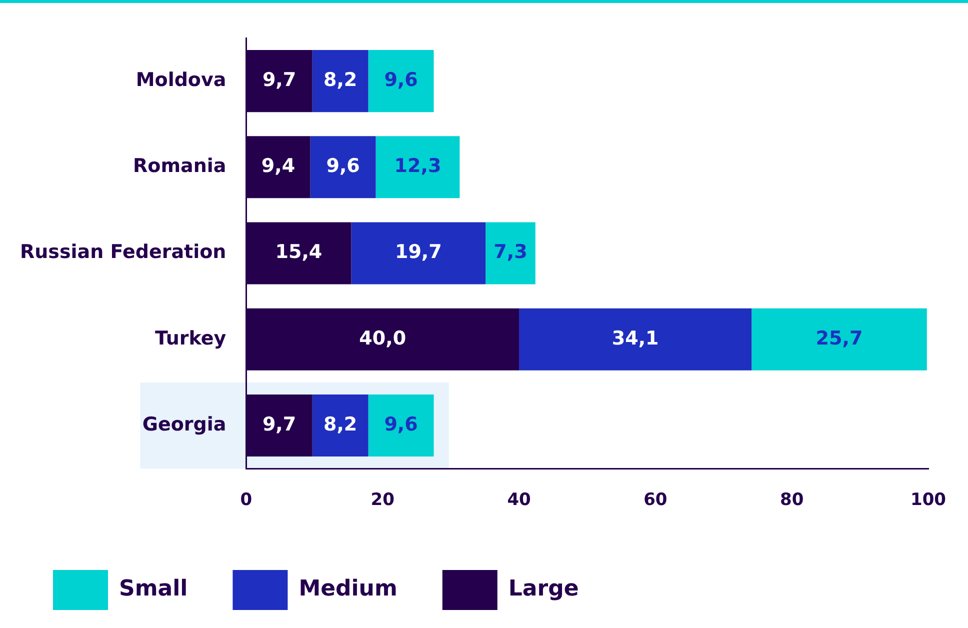 This screenshot has height=628, width=968. I want to click on data-label: 34,1, so click(635, 338).